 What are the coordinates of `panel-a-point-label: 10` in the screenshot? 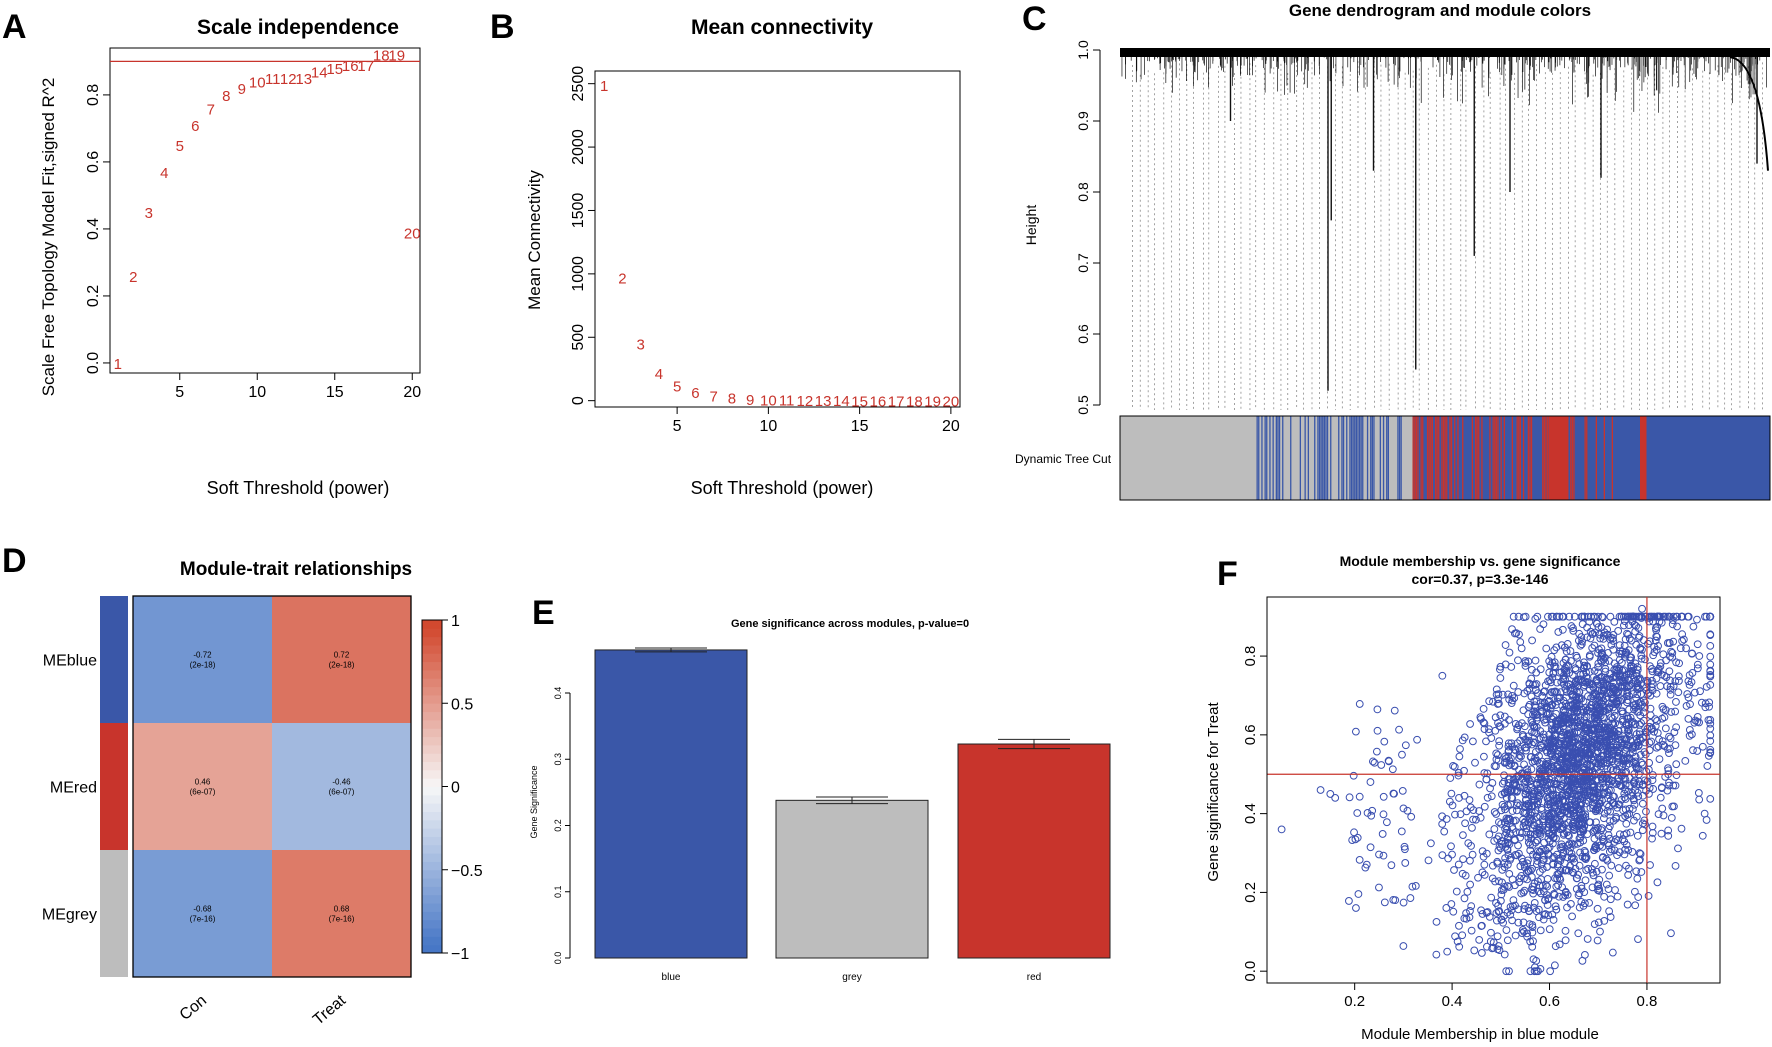 It's located at (257, 83).